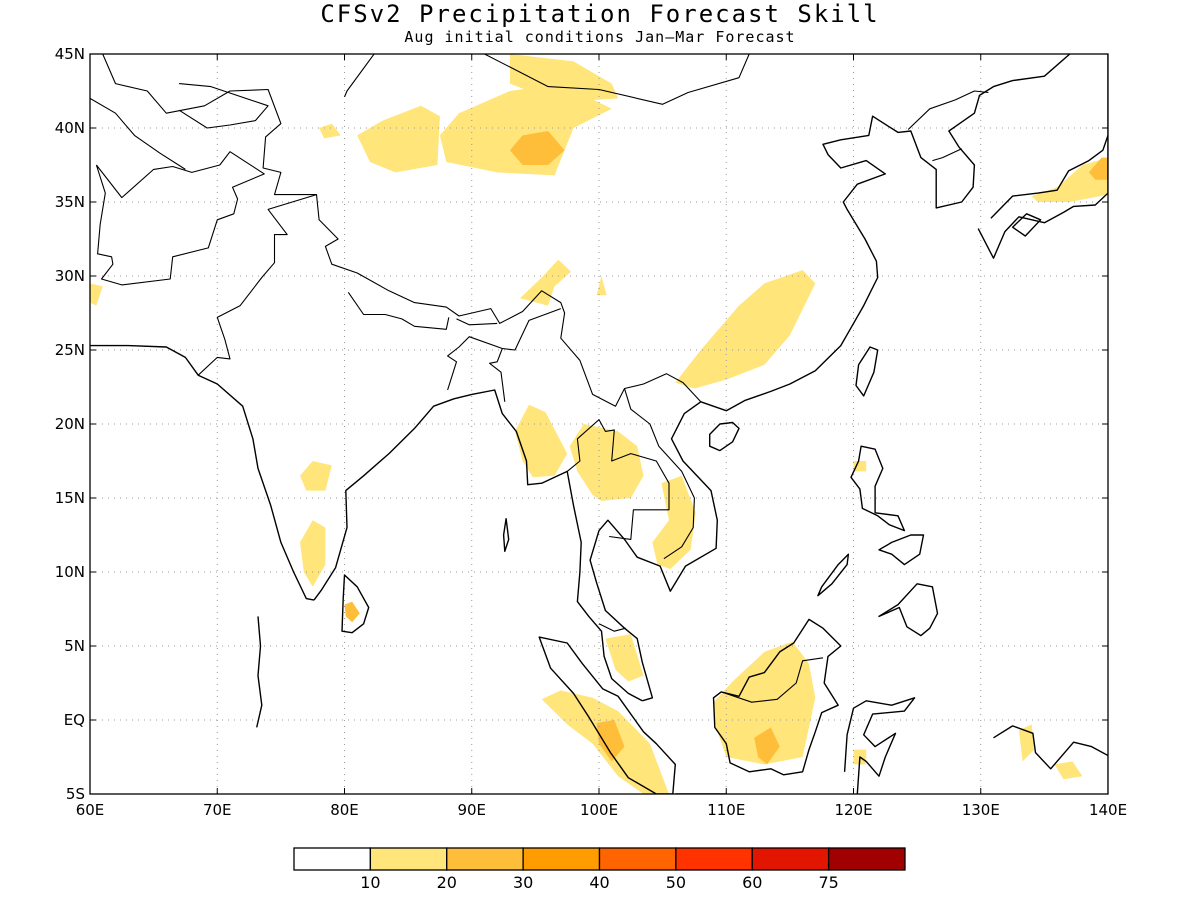 The height and width of the screenshot is (900, 1200). I want to click on colorbar-label: 75, so click(828, 882).